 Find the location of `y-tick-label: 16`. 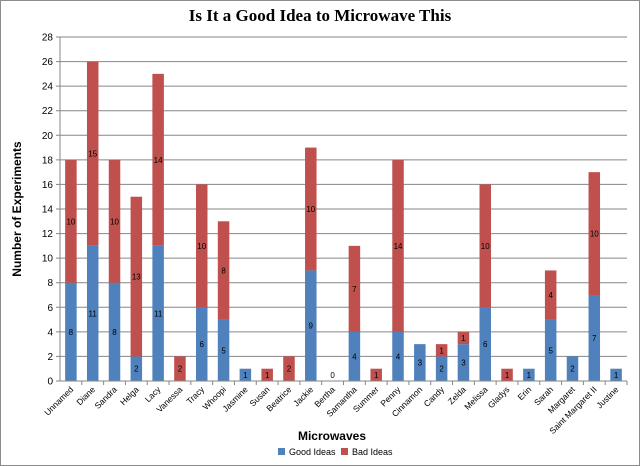

y-tick-label: 16 is located at coordinates (48, 185).